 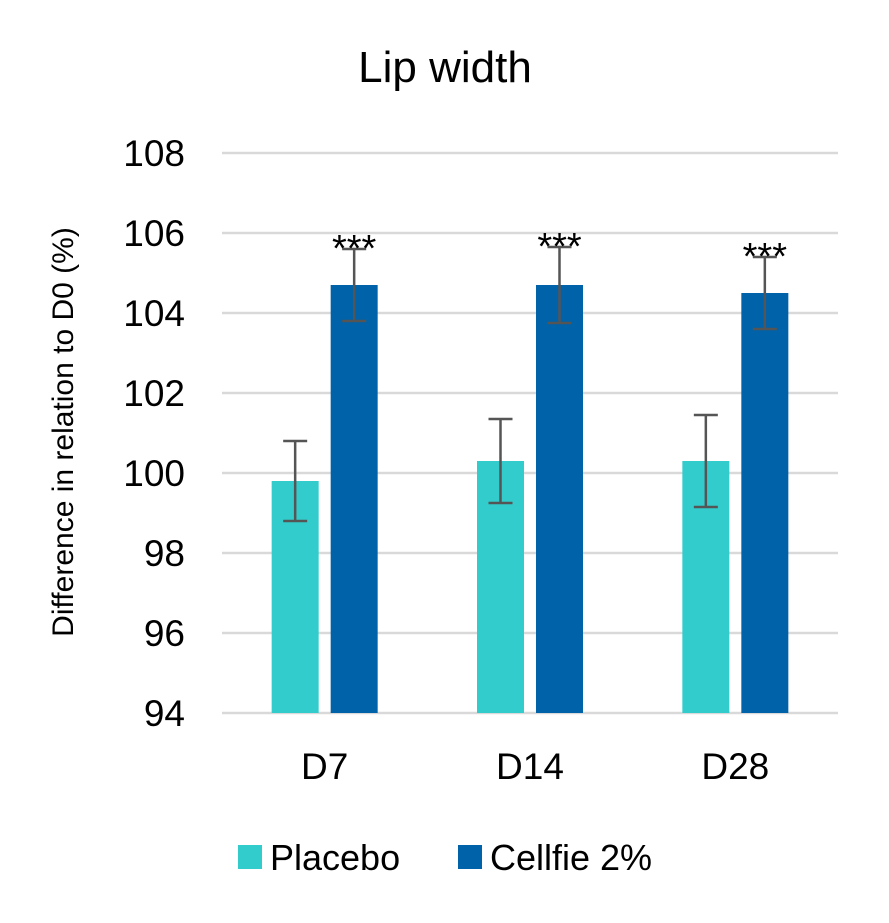 What do you see at coordinates (335, 857) in the screenshot?
I see `legend-label: Placebo` at bounding box center [335, 857].